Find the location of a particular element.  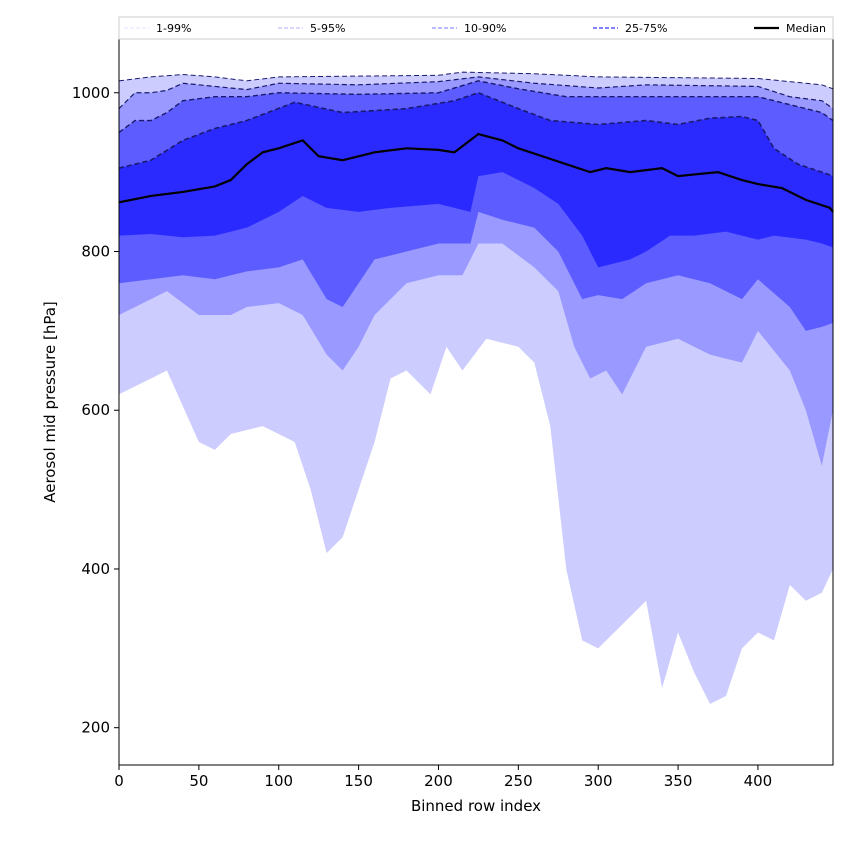

y-tick-label: 600 is located at coordinates (95, 410).